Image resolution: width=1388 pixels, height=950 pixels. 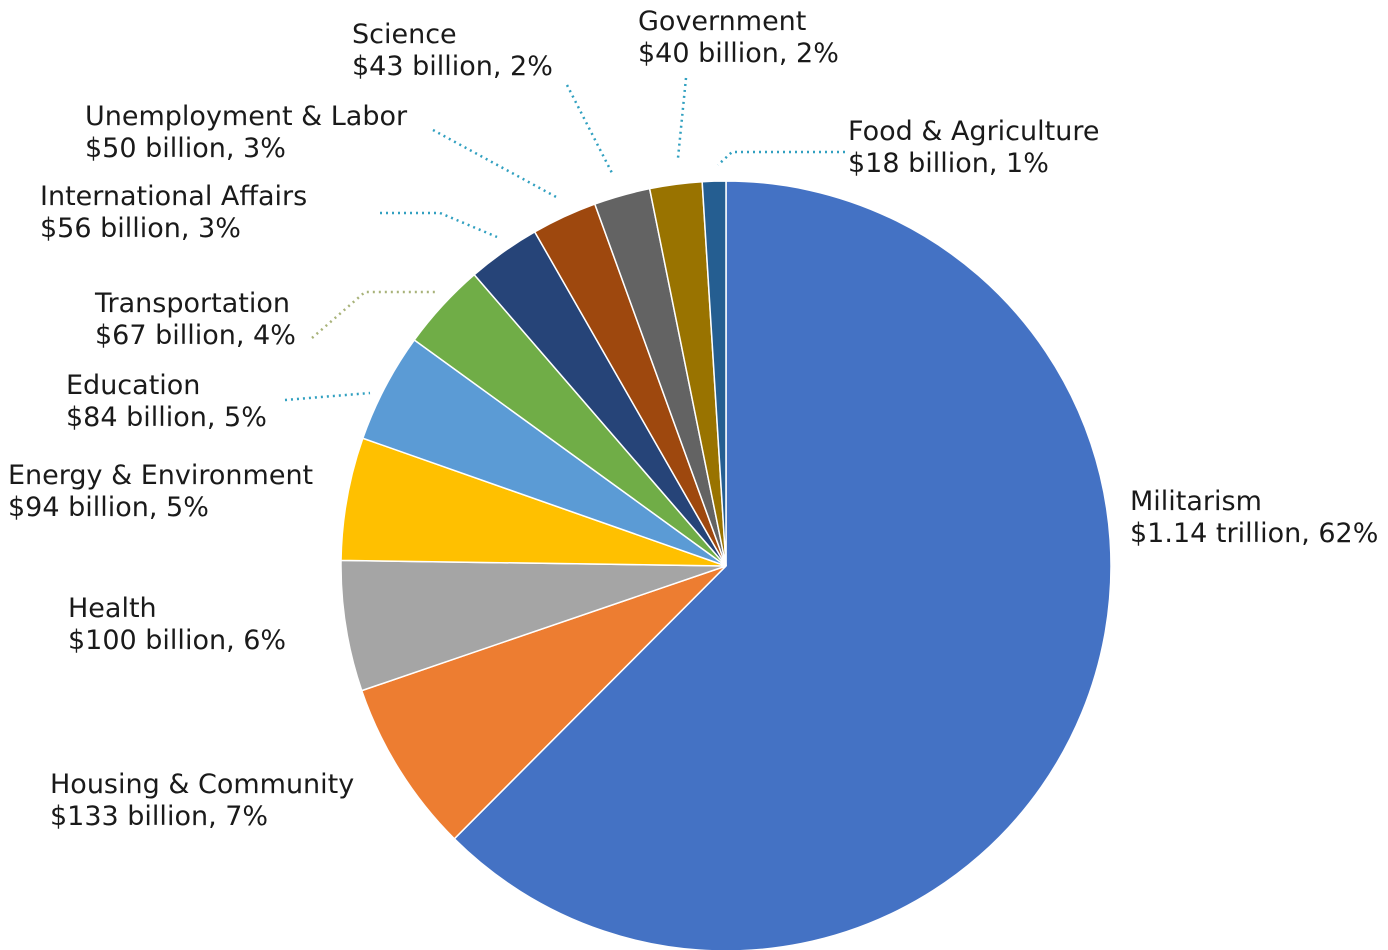 What do you see at coordinates (159, 816) in the screenshot?
I see `data-label-value: $133 billion, 7%` at bounding box center [159, 816].